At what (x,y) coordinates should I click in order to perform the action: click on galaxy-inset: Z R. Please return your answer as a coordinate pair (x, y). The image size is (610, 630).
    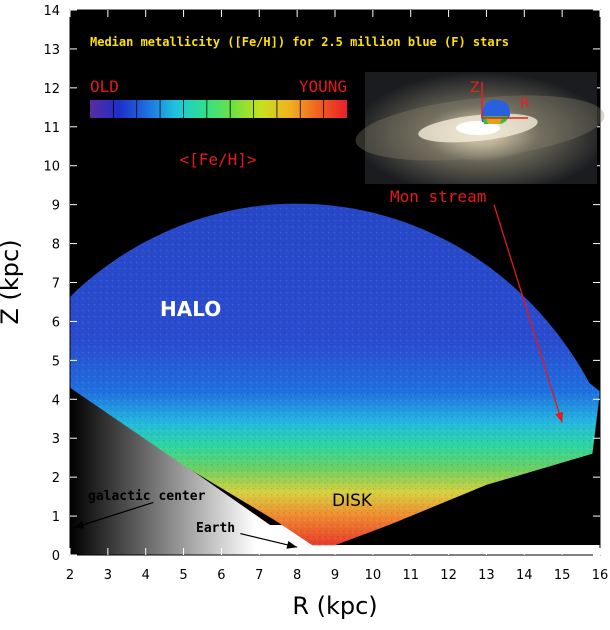
    Looking at the image, I should click on (480, 128).